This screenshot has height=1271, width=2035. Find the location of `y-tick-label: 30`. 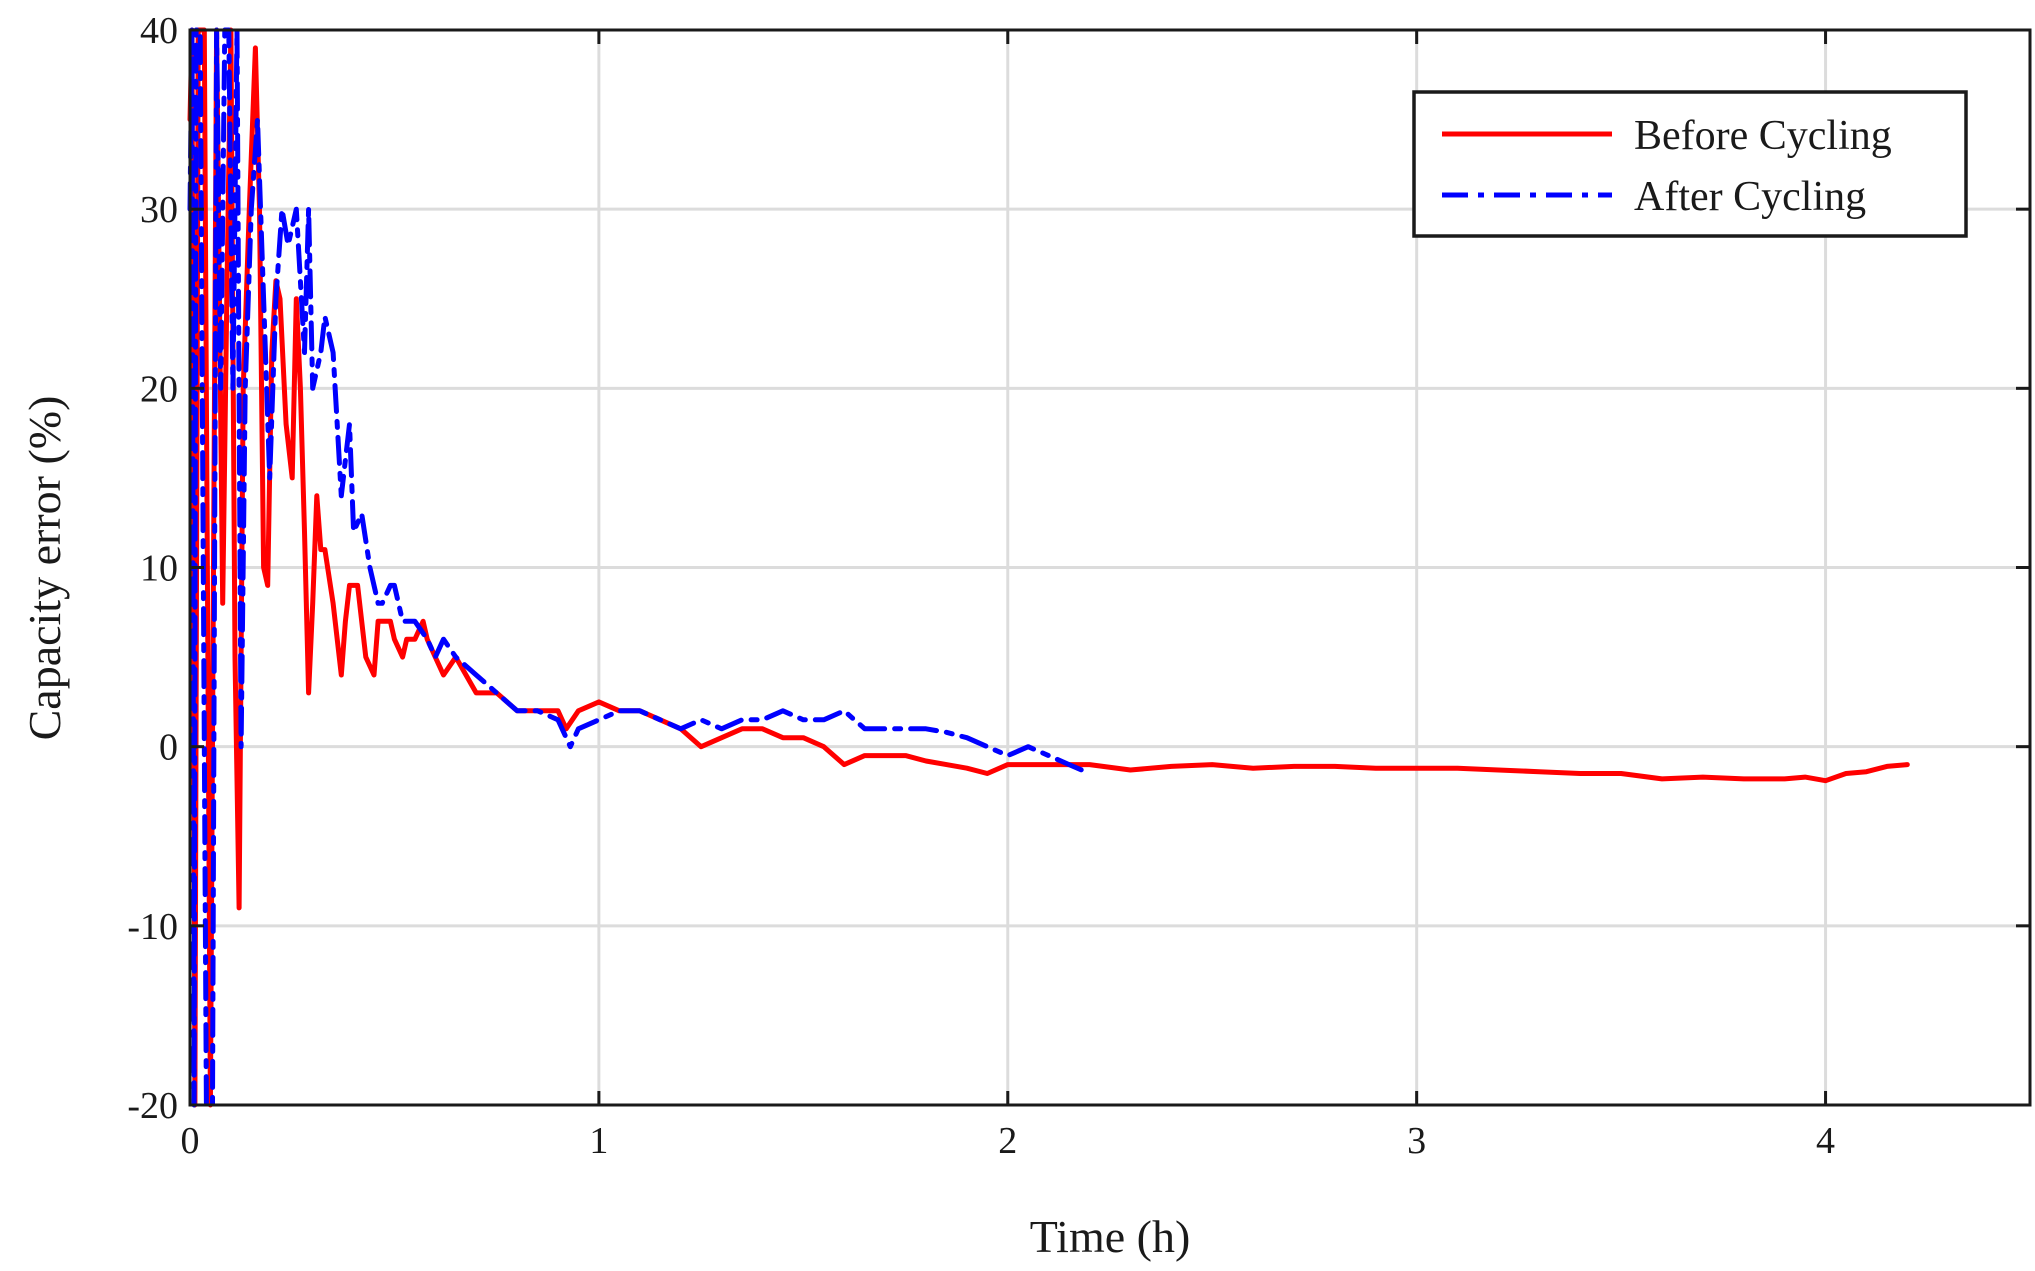

y-tick-label: 30 is located at coordinates (159, 210).